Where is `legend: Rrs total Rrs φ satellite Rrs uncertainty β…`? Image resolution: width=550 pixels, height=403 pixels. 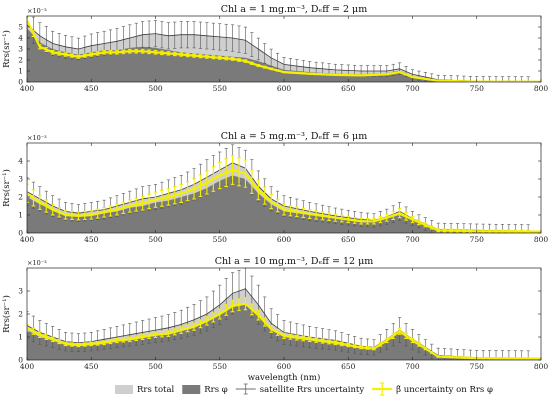
legend: Rrs total Rrs φ satellite Rrs uncertainty β… is located at coordinates (304, 389).